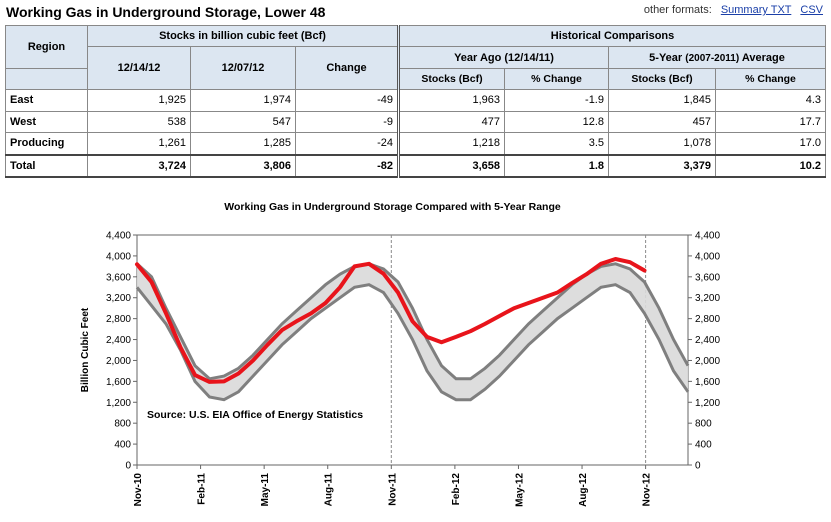 This screenshot has height=522, width=831. Describe the element at coordinates (707, 403) in the screenshot. I see `y-tick-label-right: 1,200` at that location.